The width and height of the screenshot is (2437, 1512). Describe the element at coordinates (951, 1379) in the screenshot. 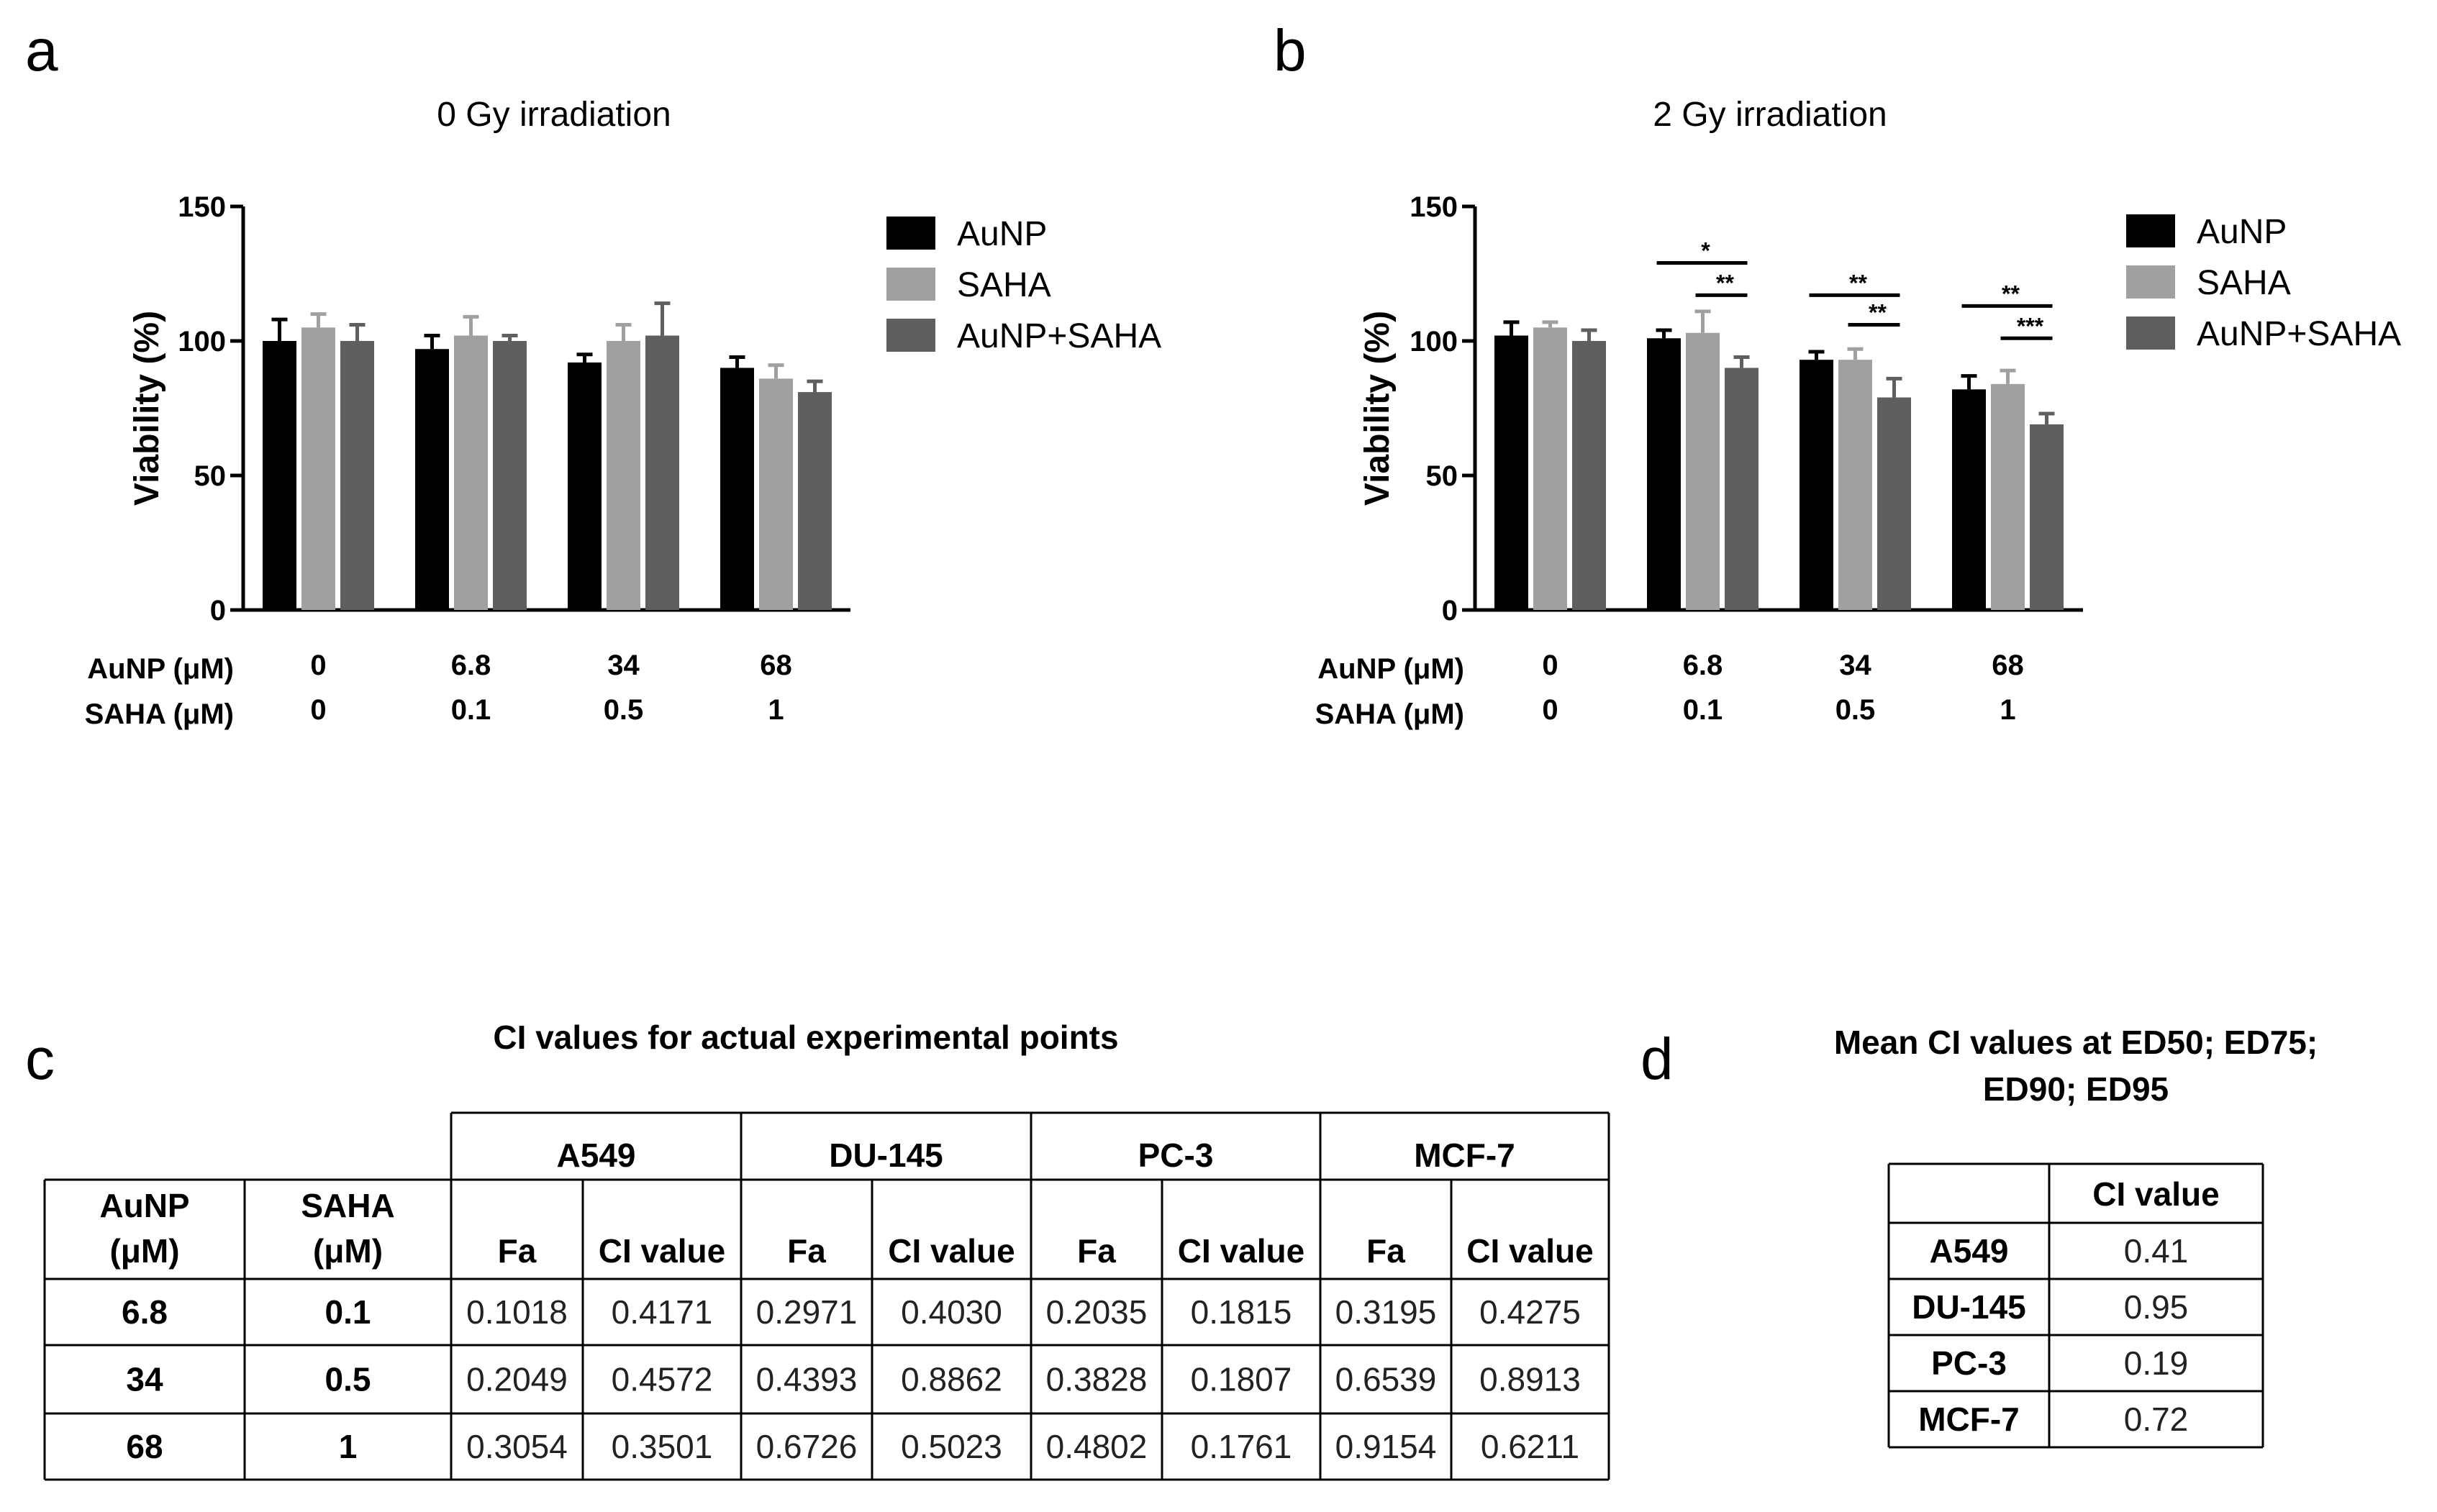

I see `table-c-cell: 0.8862` at that location.